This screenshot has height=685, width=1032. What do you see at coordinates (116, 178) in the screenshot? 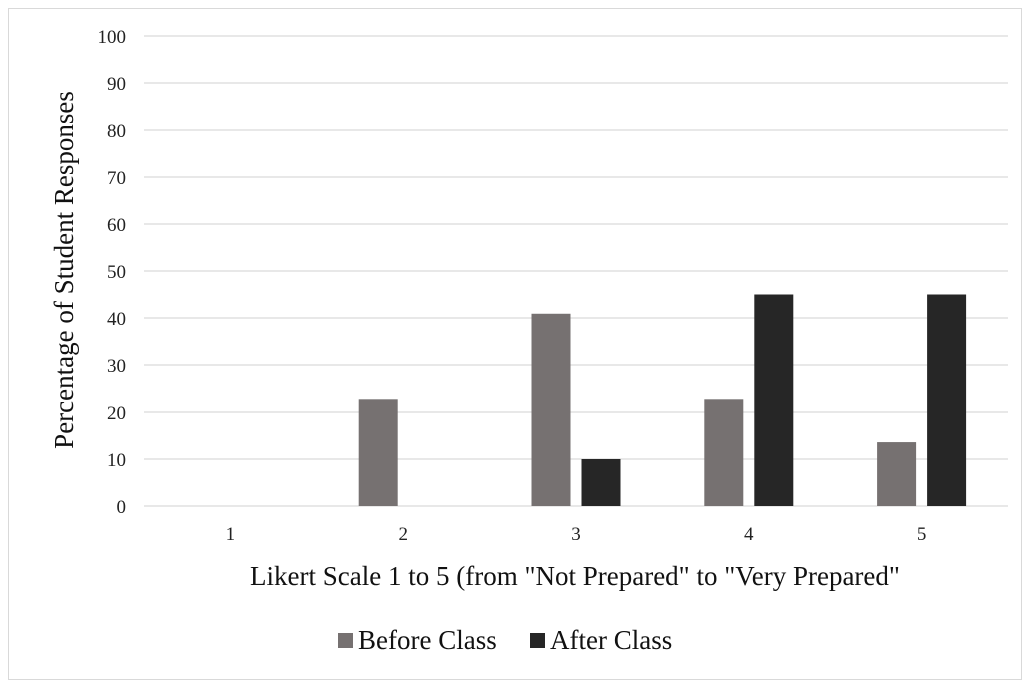
I see `y-tick-label: 70` at bounding box center [116, 178].